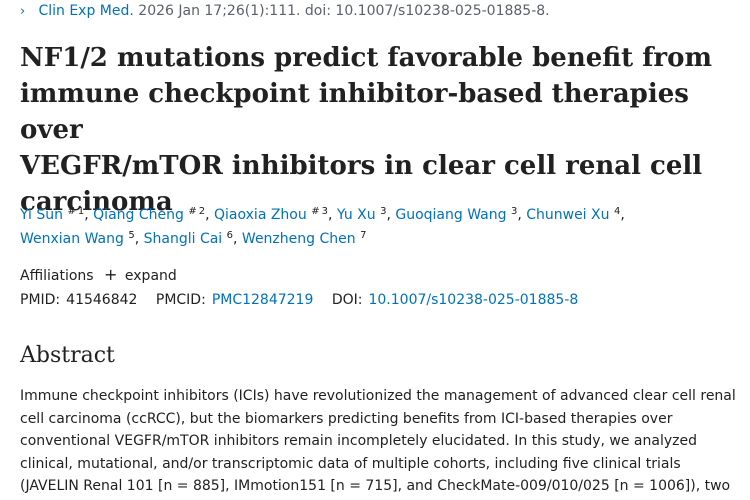 The image size is (750, 500). Describe the element at coordinates (67, 355) in the screenshot. I see `abstract-heading: Abstract` at that location.